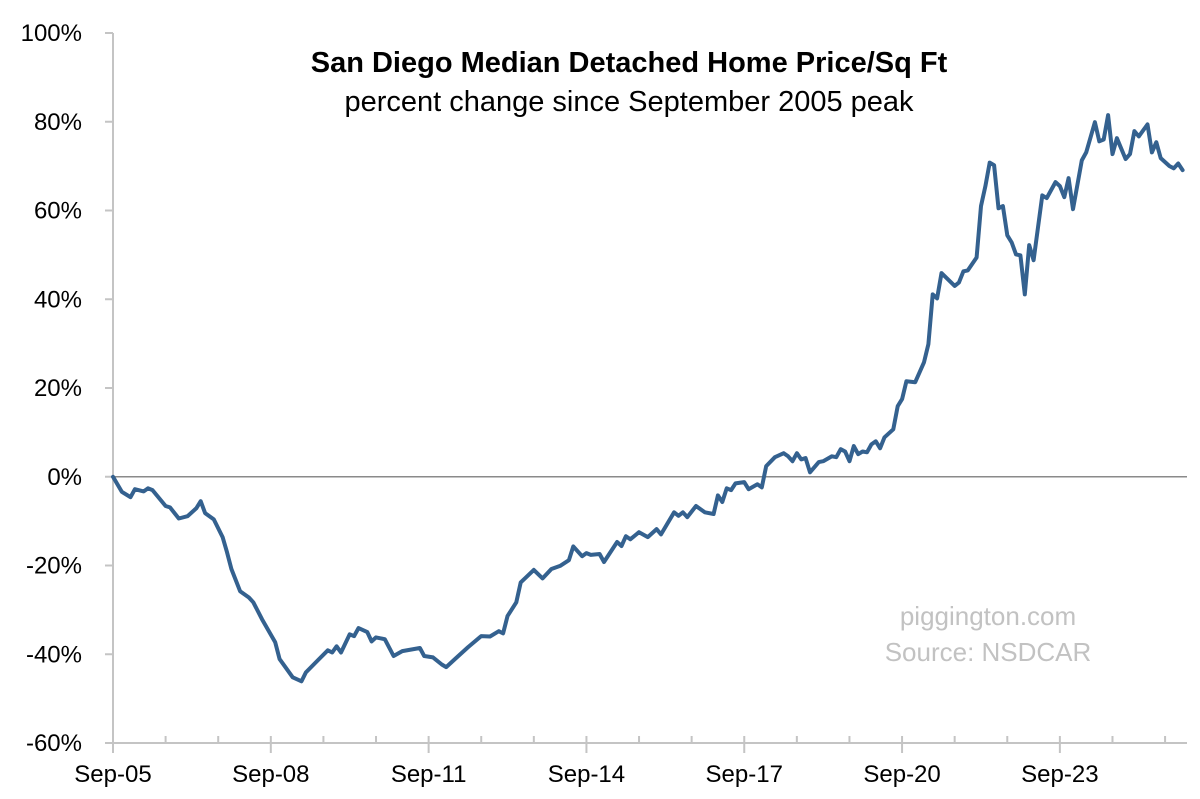  What do you see at coordinates (744, 774) in the screenshot?
I see `x-tick-label: Sep-17` at bounding box center [744, 774].